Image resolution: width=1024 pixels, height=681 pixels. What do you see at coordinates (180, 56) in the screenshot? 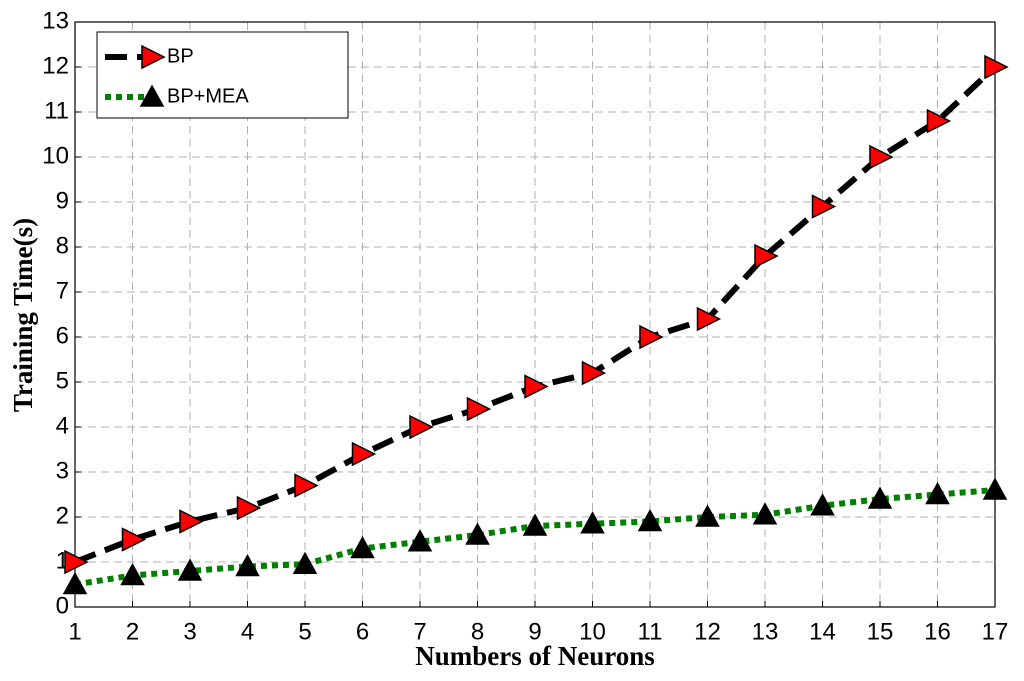
I see `legend-label: BP` at bounding box center [180, 56].